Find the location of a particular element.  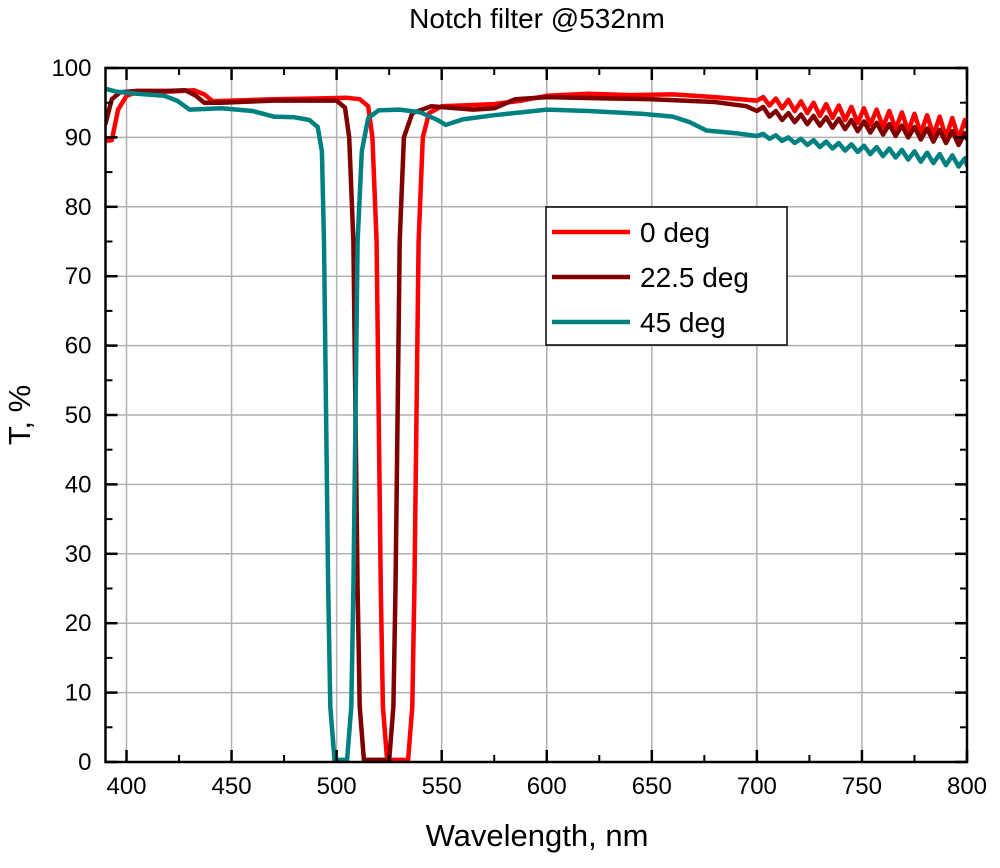

x-tick-label: 400 is located at coordinates (126, 786).